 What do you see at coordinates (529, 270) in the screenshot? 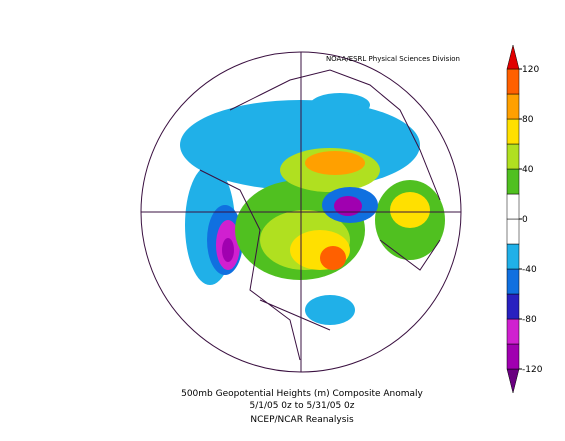
I see `colorbar-tick-label: -40` at bounding box center [529, 270].